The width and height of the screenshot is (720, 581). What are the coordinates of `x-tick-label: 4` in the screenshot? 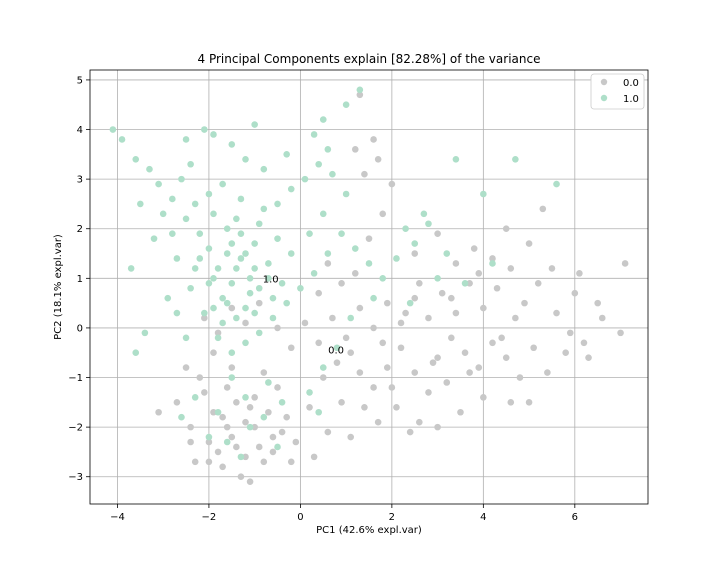 It's located at (483, 517).